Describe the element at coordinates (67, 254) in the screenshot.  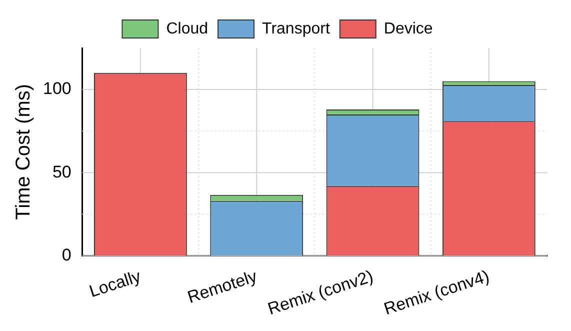
I see `y-tick-label: 0` at that location.